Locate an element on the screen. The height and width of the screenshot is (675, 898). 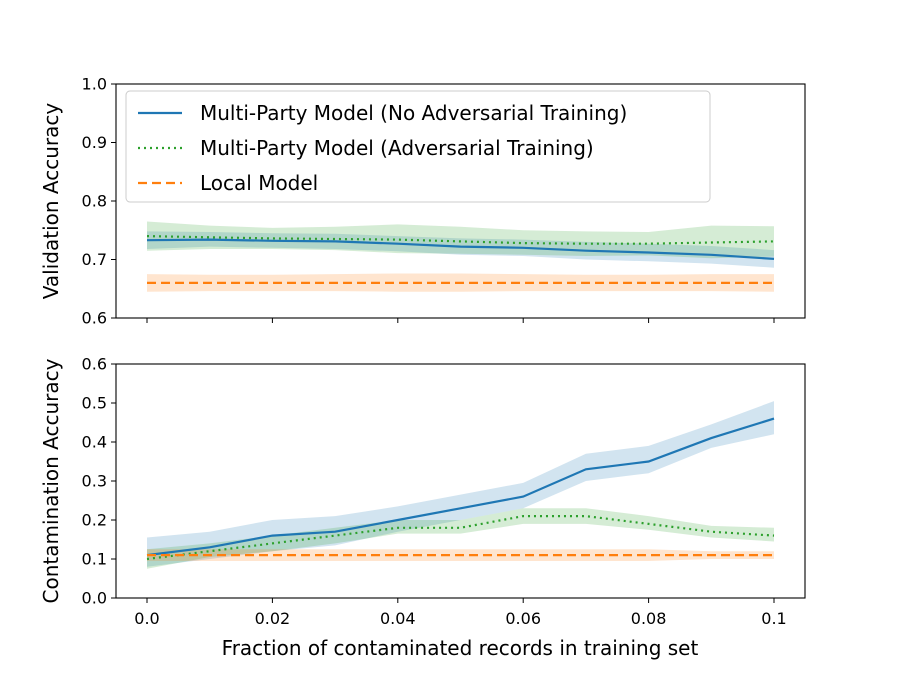
y-axis-label: Contamination Accuracy is located at coordinates (51, 480).